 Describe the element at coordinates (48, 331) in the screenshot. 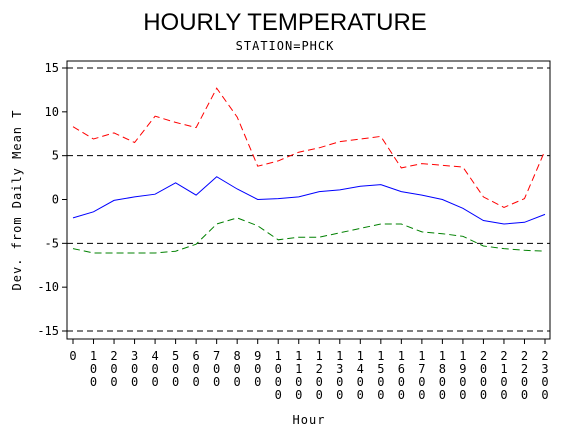

I see `y-tick-label: -15` at that location.